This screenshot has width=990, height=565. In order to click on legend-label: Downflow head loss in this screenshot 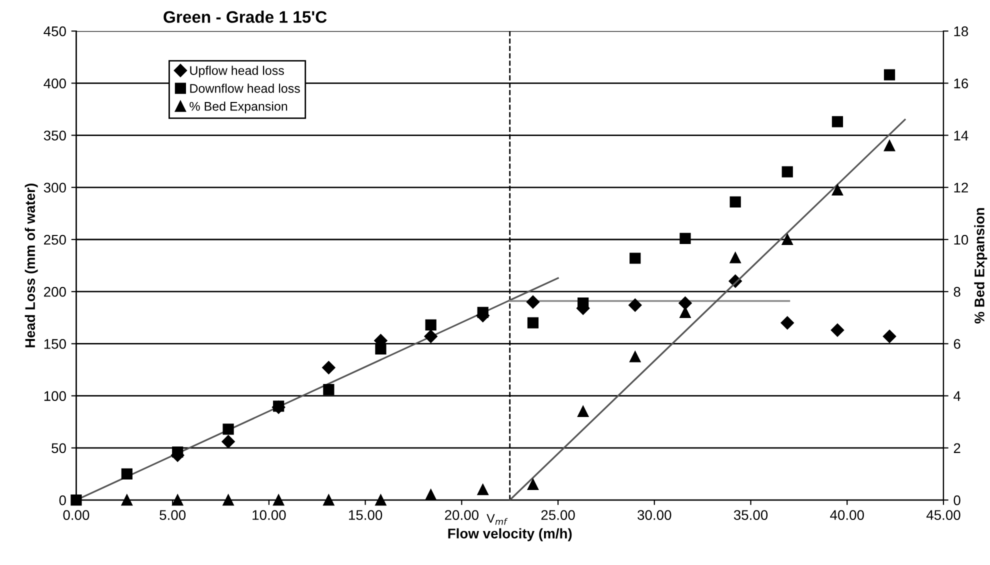, I will do `click(245, 88)`.